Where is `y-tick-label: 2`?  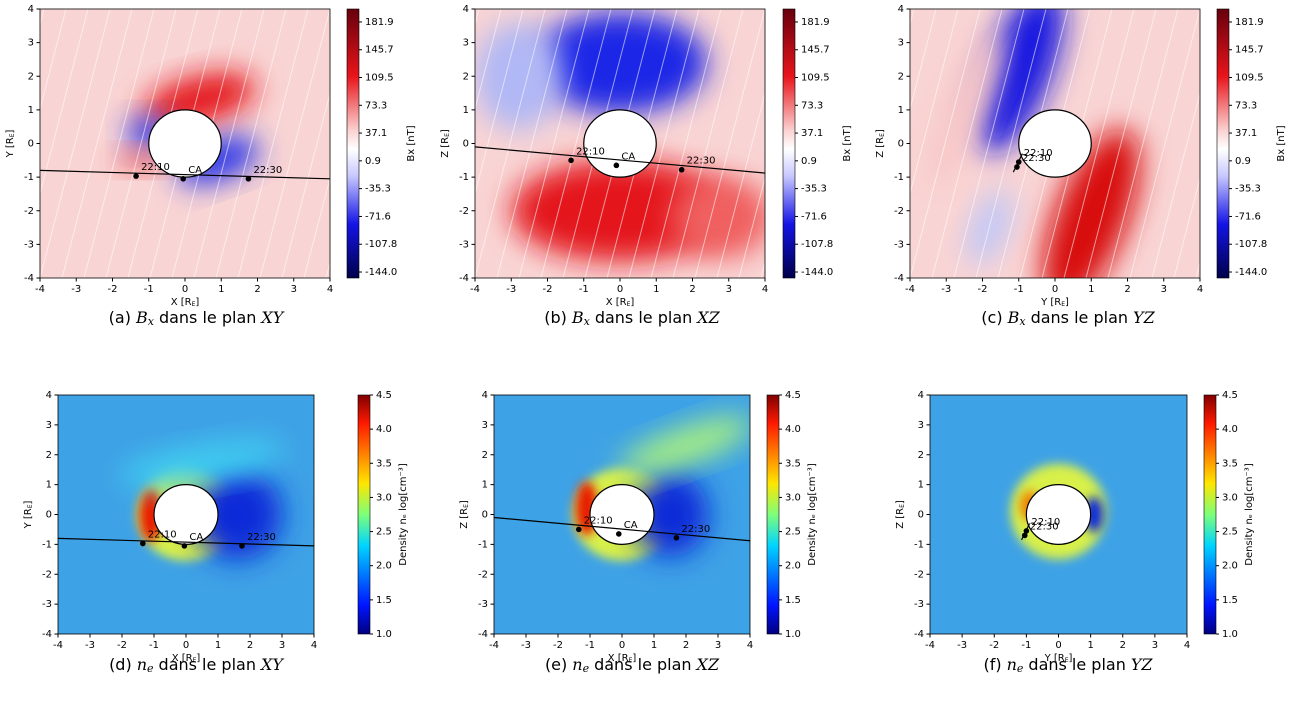
y-tick-label: 2 is located at coordinates (466, 76).